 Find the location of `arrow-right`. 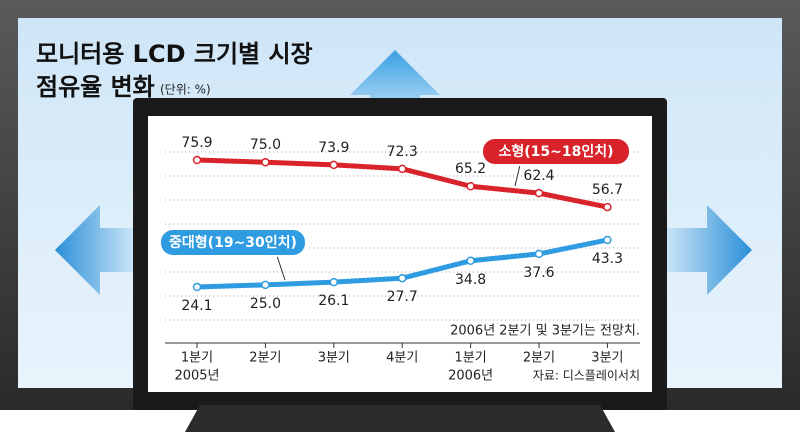

arrow-right is located at coordinates (708, 250).